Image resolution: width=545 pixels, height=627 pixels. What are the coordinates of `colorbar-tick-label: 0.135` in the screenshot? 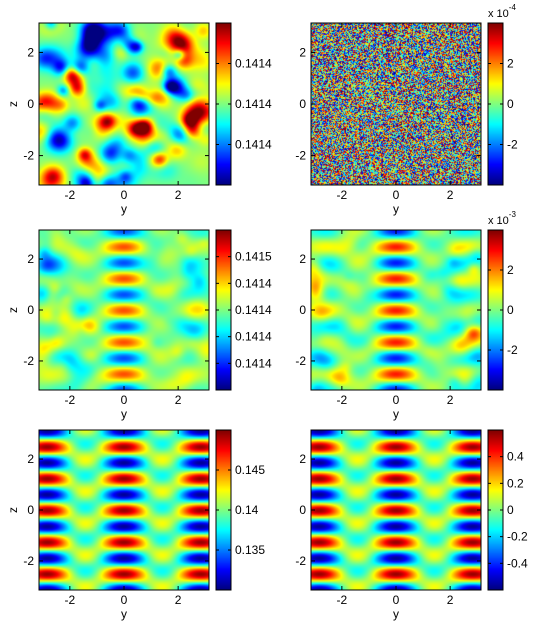 It's located at (250, 550).